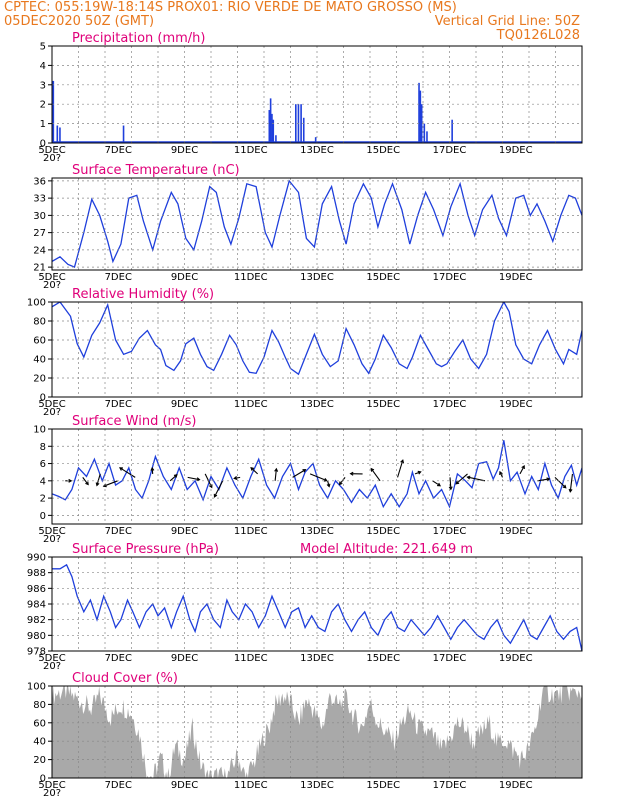 The height and width of the screenshot is (800, 618). Describe the element at coordinates (450, 658) in the screenshot. I see `pressure-xtick-label: 17DEC` at that location.